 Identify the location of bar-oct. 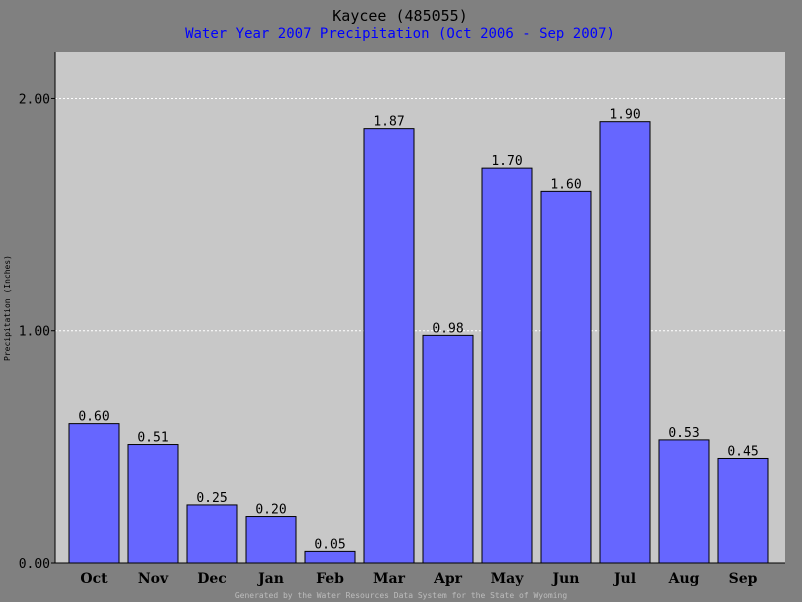
(94, 493).